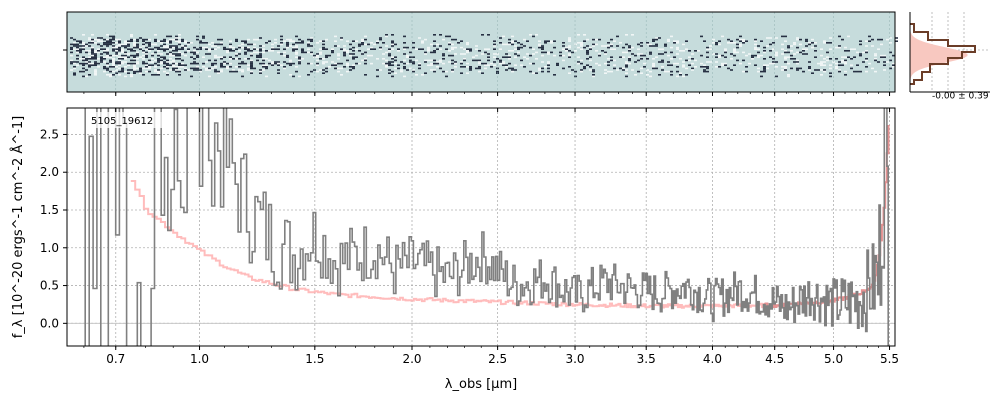 This screenshot has height=400, width=1000. I want to click on y-axis-label: f_λ [10^-20 ergs^-1 cm^-2 Å^-1], so click(18, 227).